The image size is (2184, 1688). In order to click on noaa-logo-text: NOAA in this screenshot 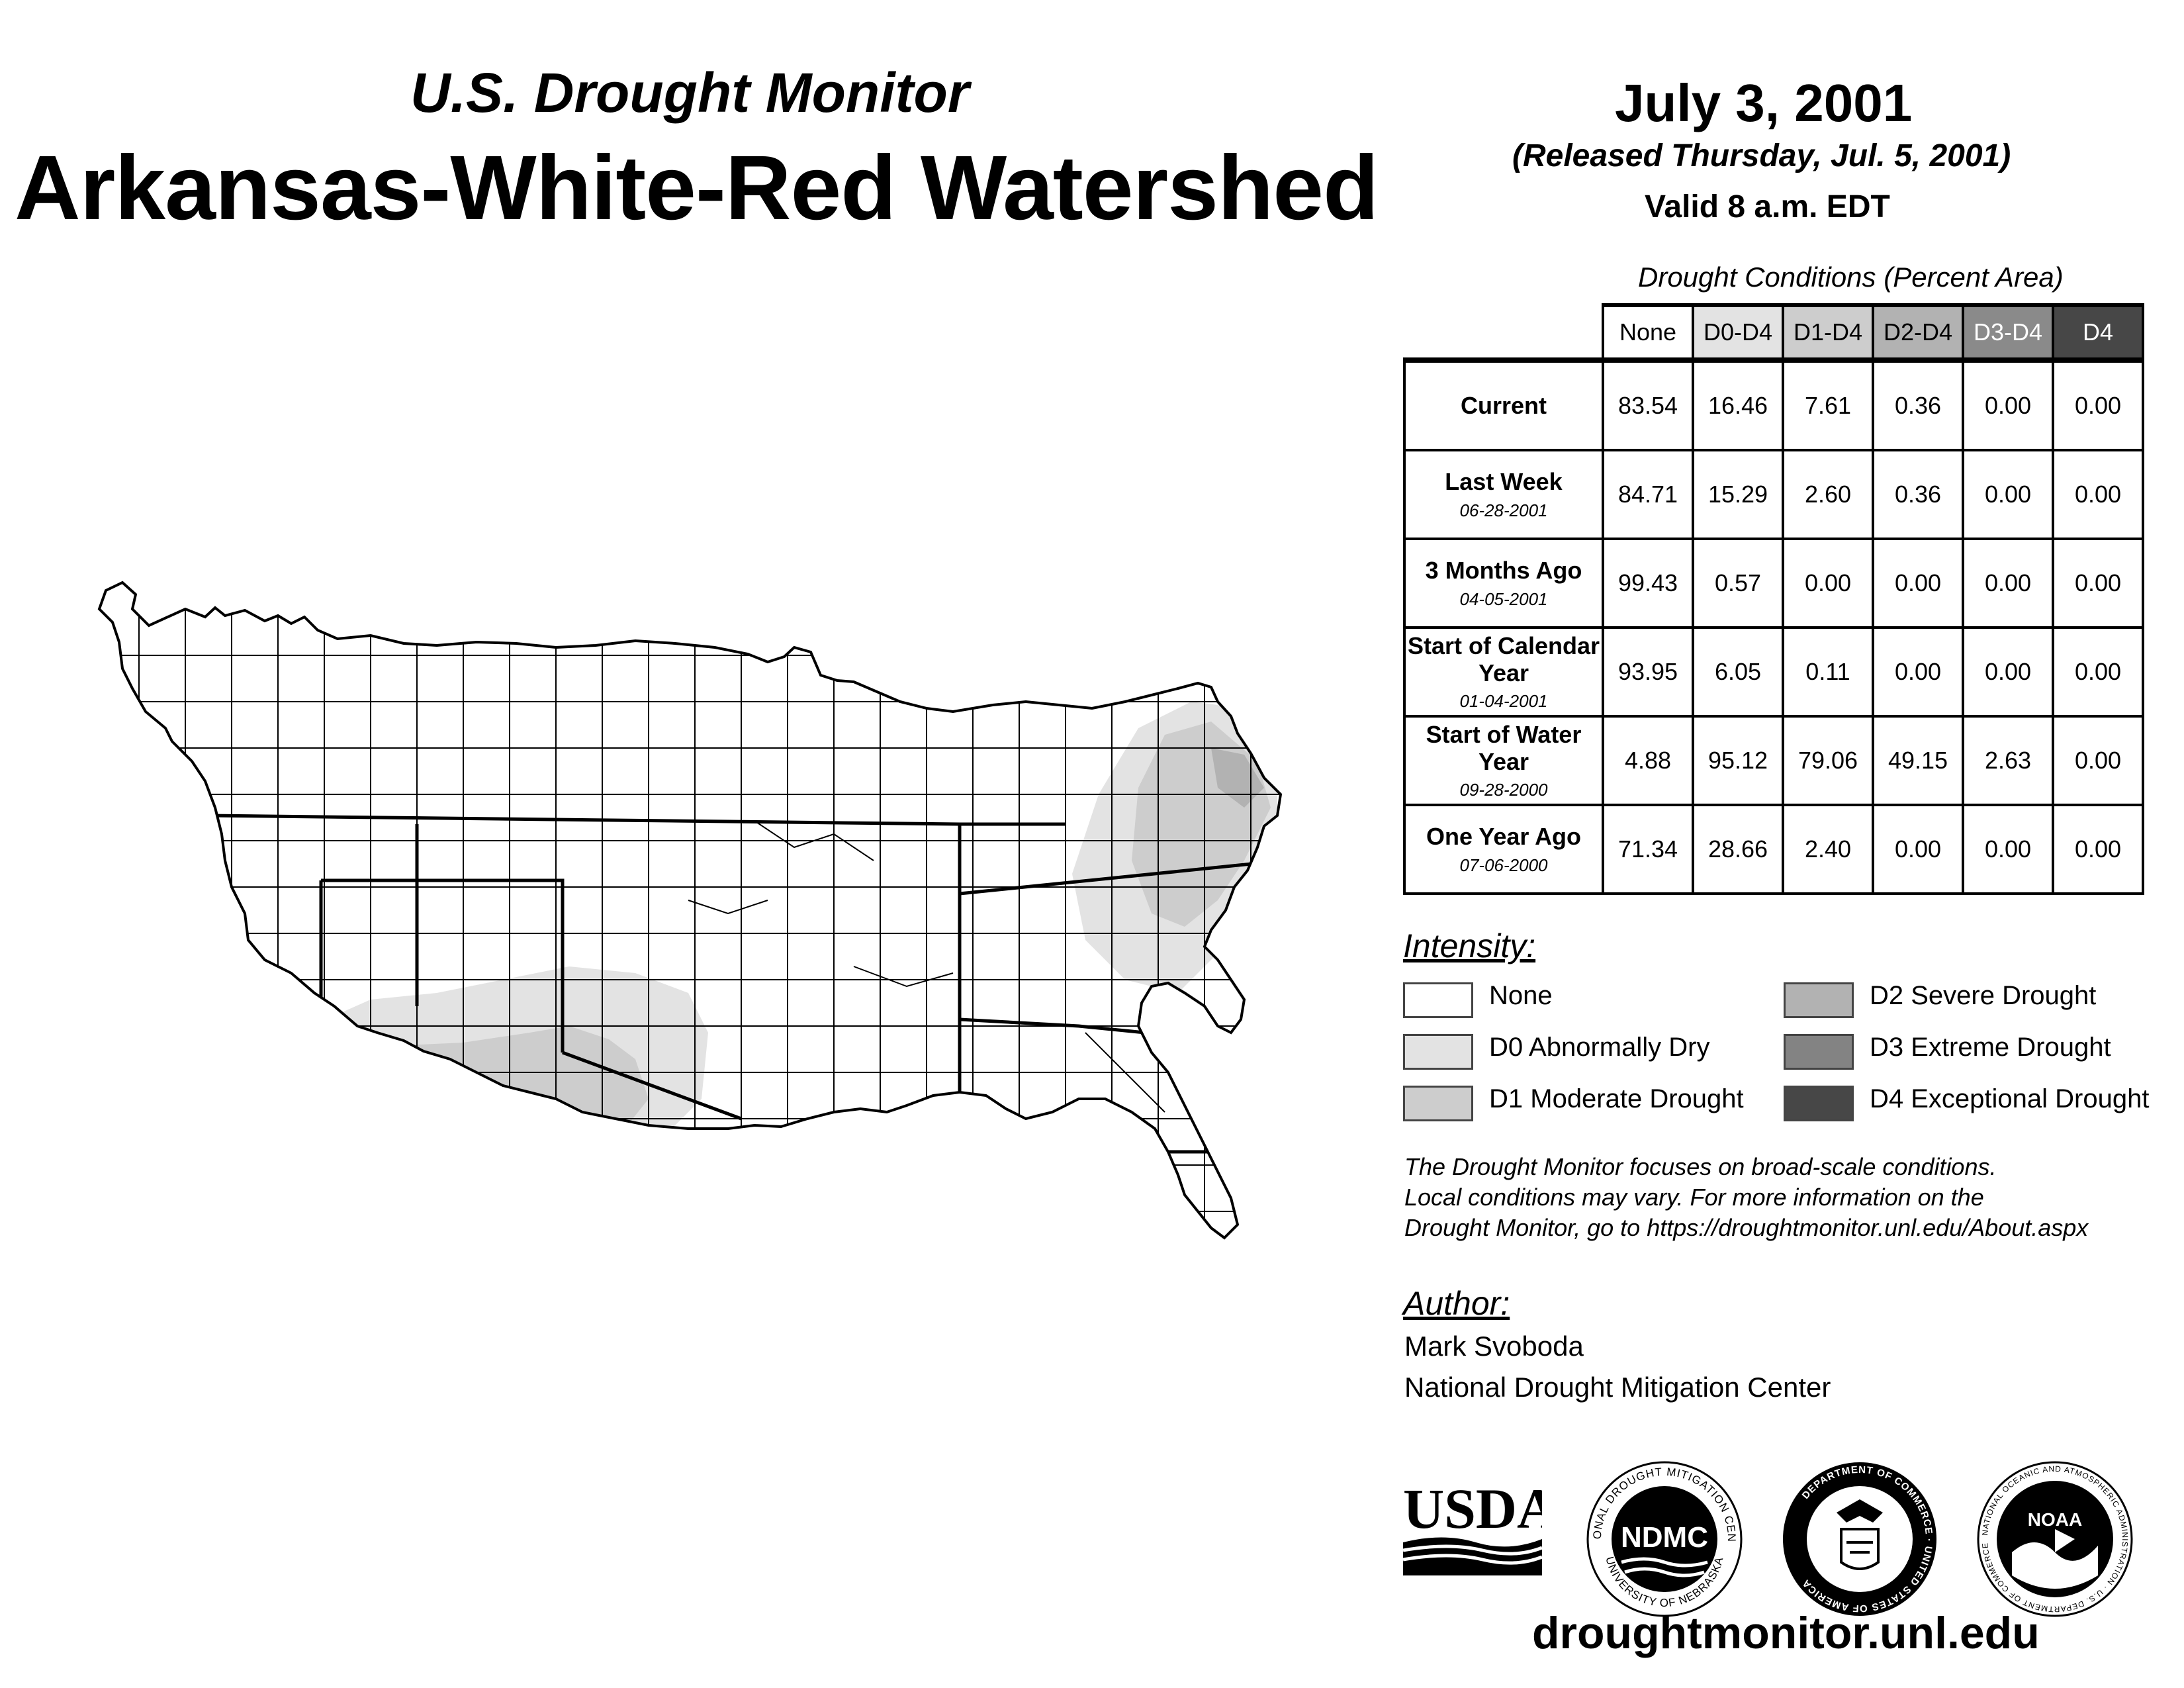, I will do `click(2055, 1519)`.